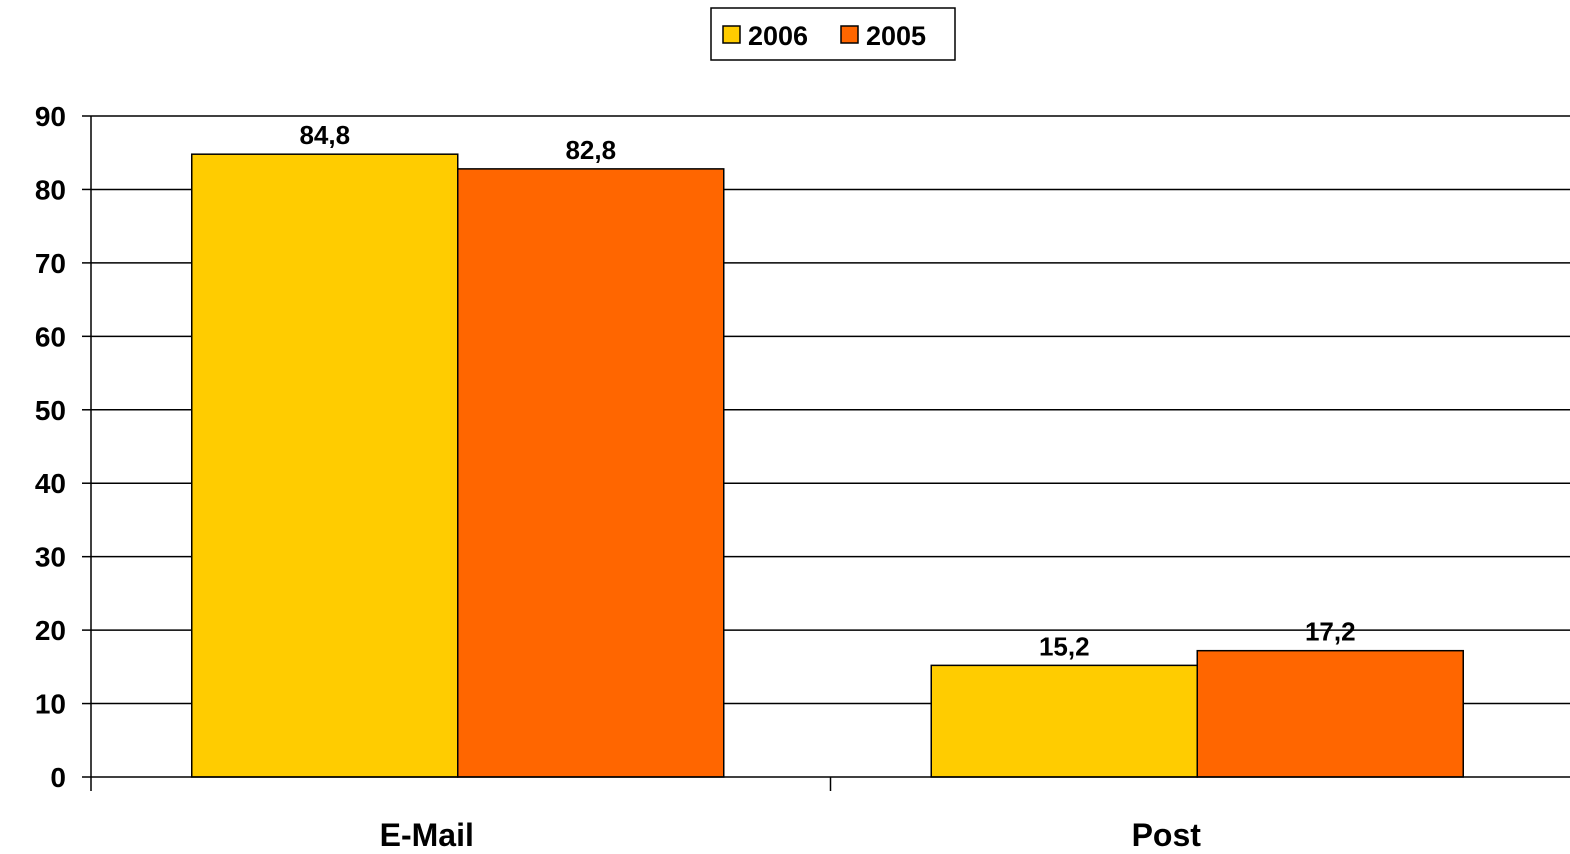 Image resolution: width=1570 pixels, height=854 pixels. What do you see at coordinates (50, 263) in the screenshot?
I see `y-tick-label-70: 70` at bounding box center [50, 263].